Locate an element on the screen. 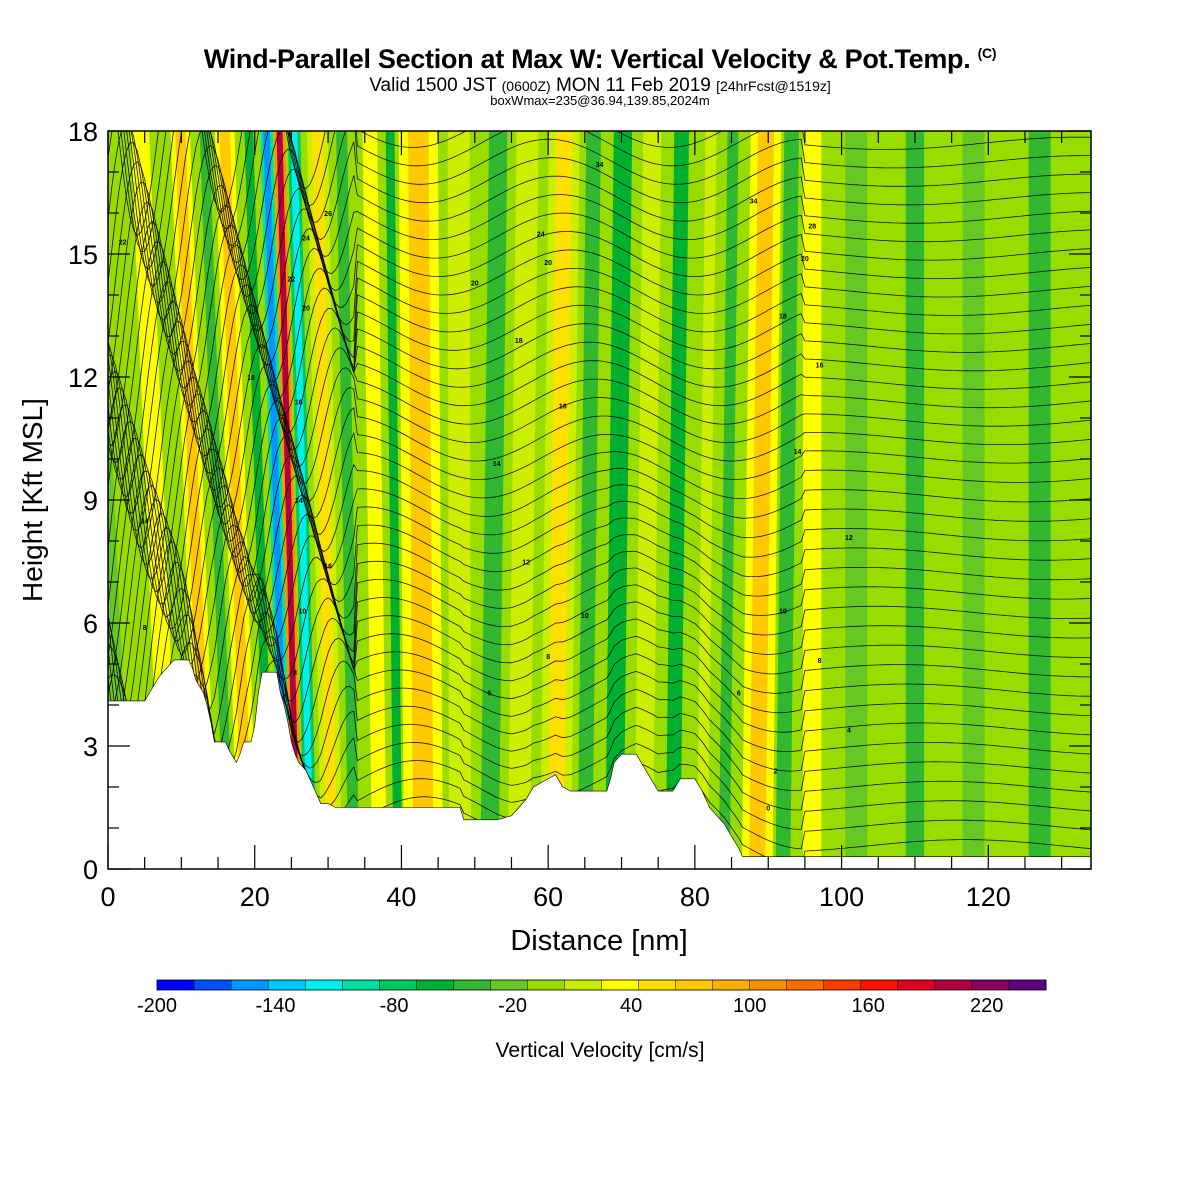 The height and width of the screenshot is (1200, 1200). x-tick-label: 20 is located at coordinates (255, 897).